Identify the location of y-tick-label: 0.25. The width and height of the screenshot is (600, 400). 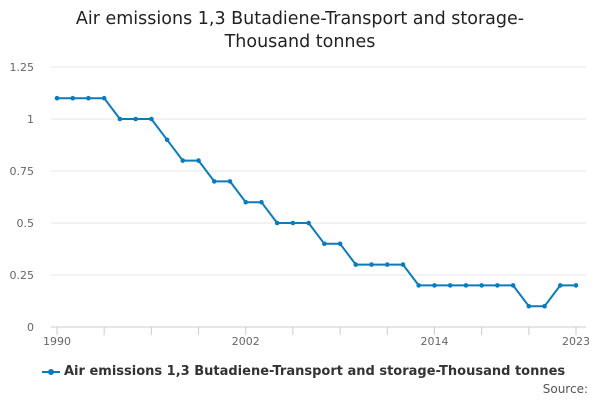
(22, 275).